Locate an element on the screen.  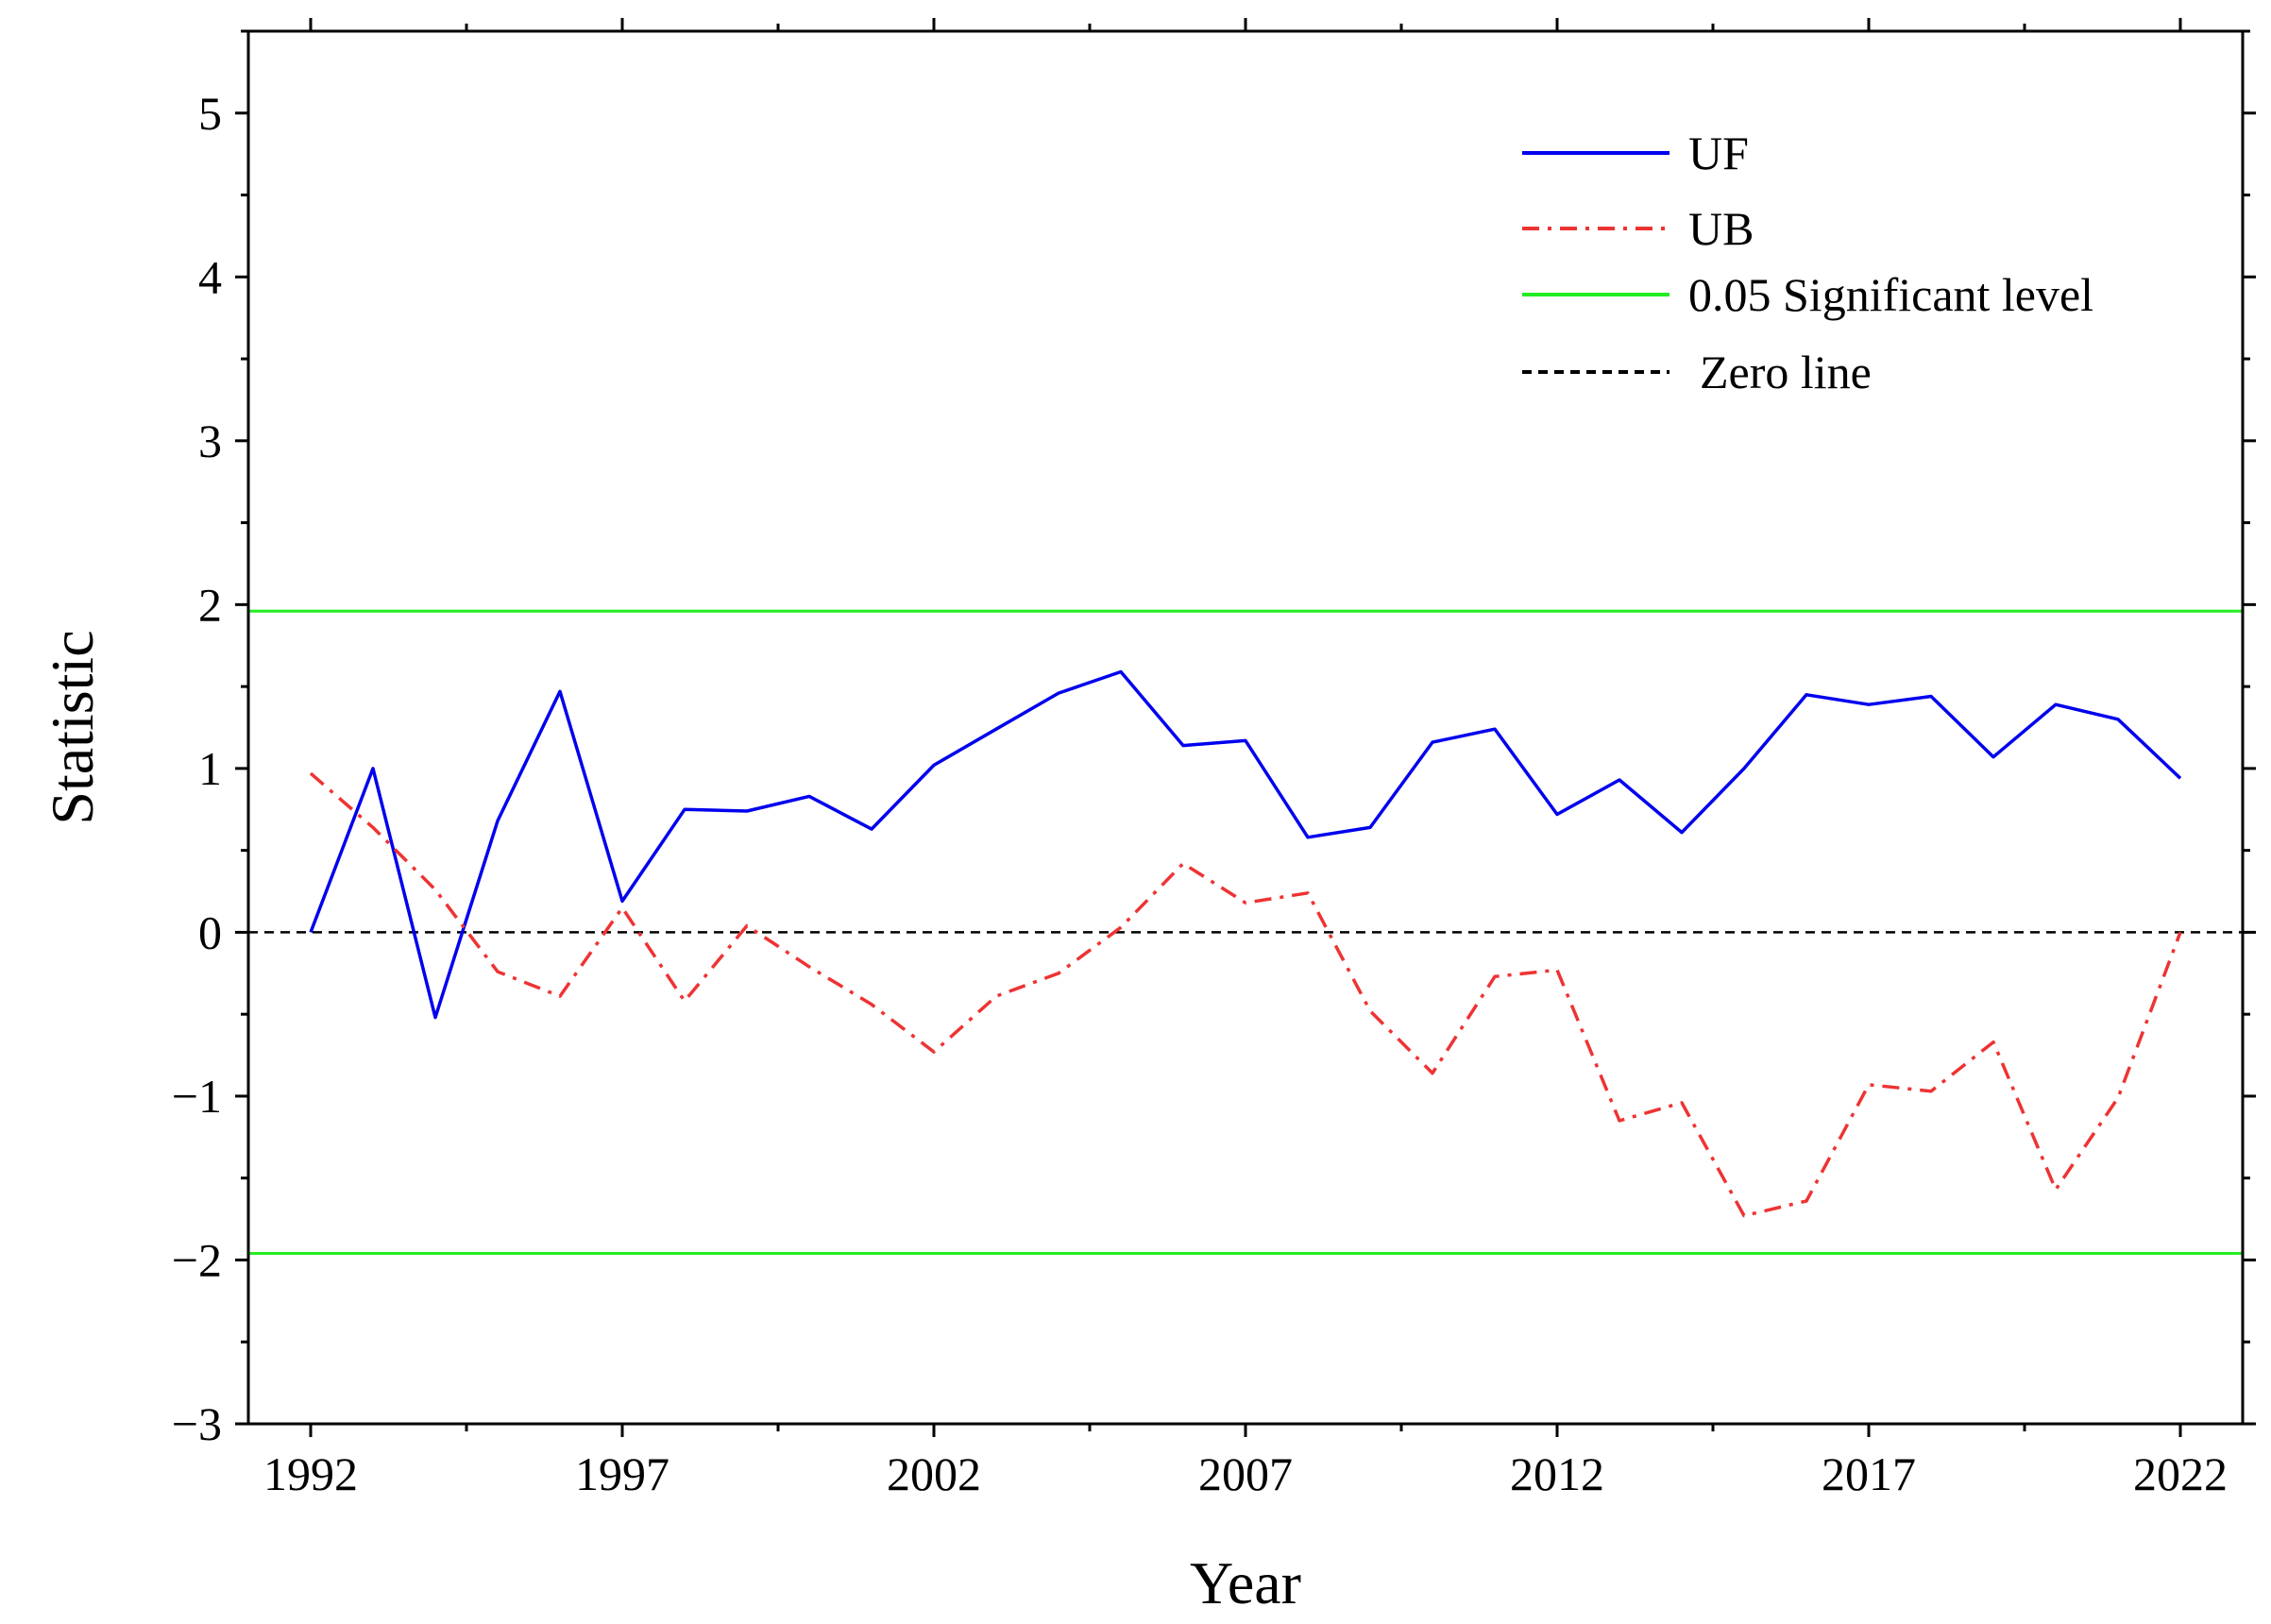
y-tick-label: 0 is located at coordinates (210, 931).